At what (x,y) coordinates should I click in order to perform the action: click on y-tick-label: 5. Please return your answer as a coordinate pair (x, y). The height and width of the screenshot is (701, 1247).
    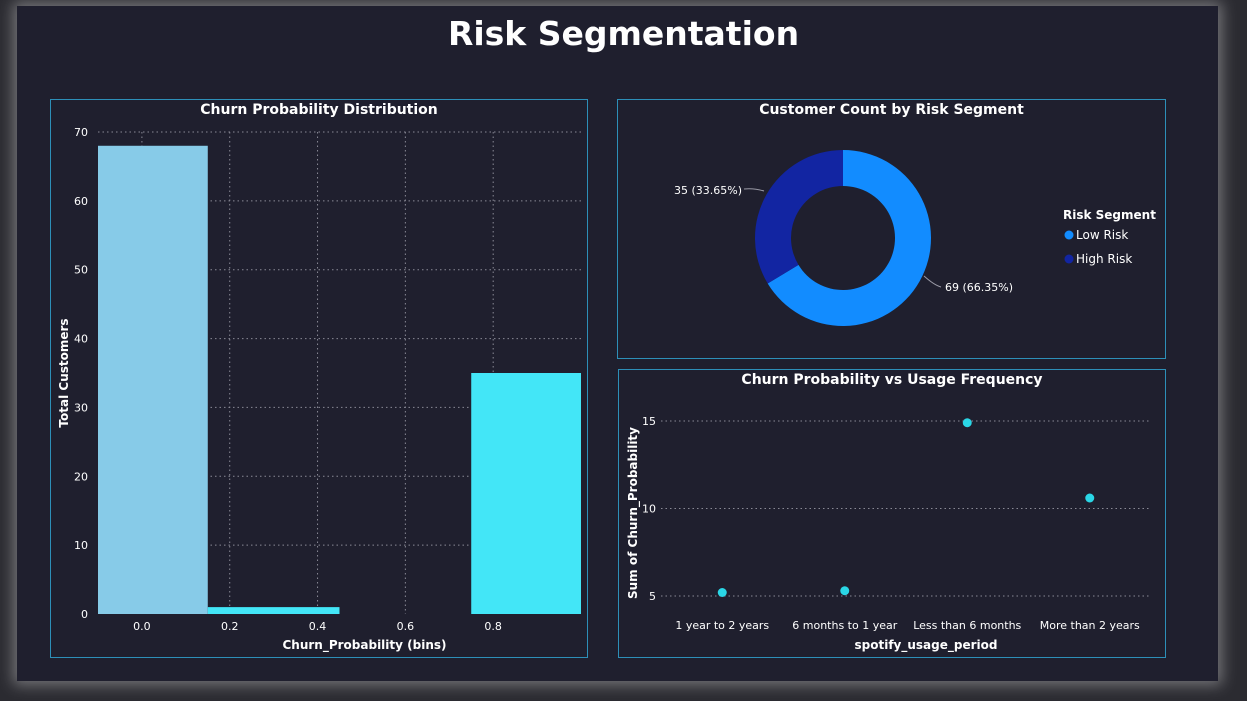
    Looking at the image, I should click on (652, 596).